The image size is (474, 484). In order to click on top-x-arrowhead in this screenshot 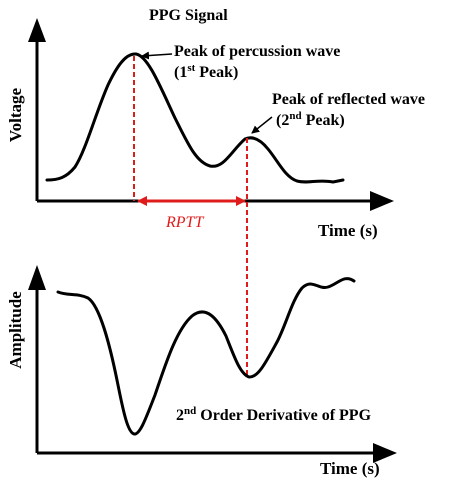, I will do `click(382, 201)`.